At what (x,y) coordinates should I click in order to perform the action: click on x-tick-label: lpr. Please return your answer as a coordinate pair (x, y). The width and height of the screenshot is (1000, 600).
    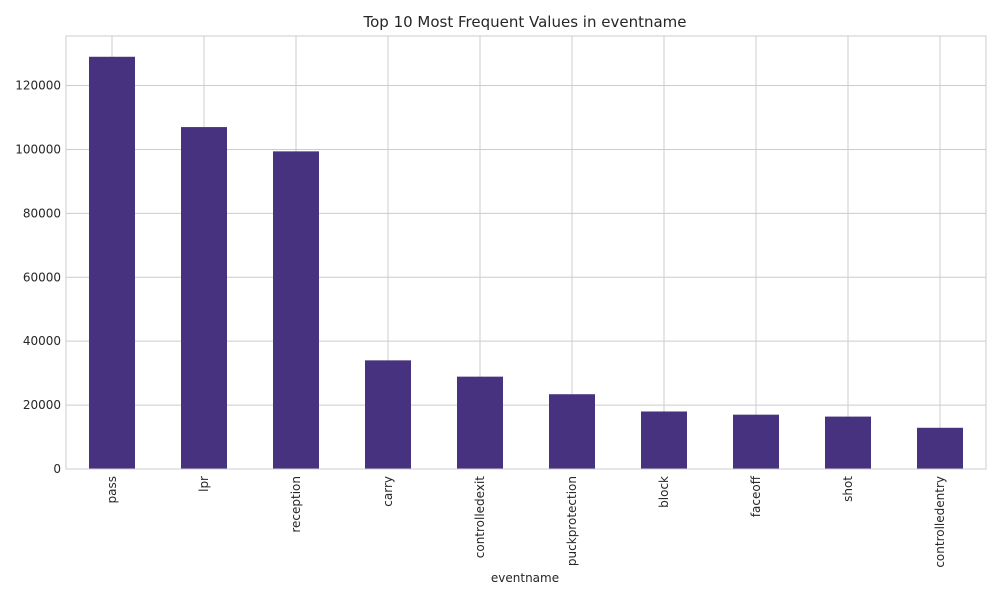
    Looking at the image, I should click on (204, 484).